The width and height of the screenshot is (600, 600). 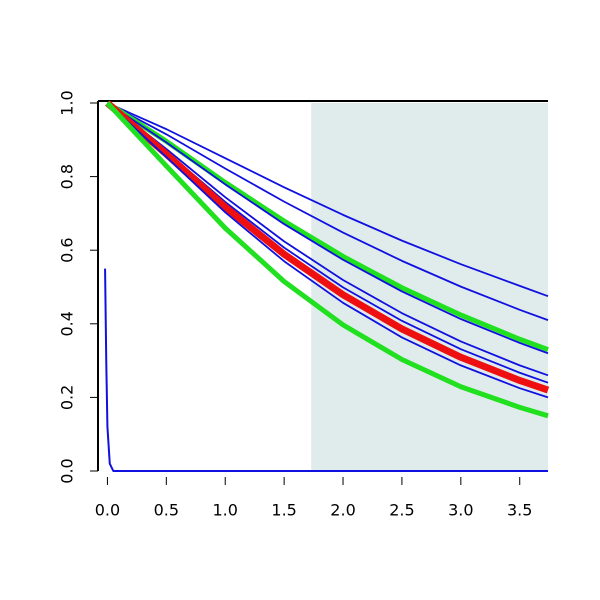 I want to click on y-tick-label: 0.6, so click(x=67, y=249).